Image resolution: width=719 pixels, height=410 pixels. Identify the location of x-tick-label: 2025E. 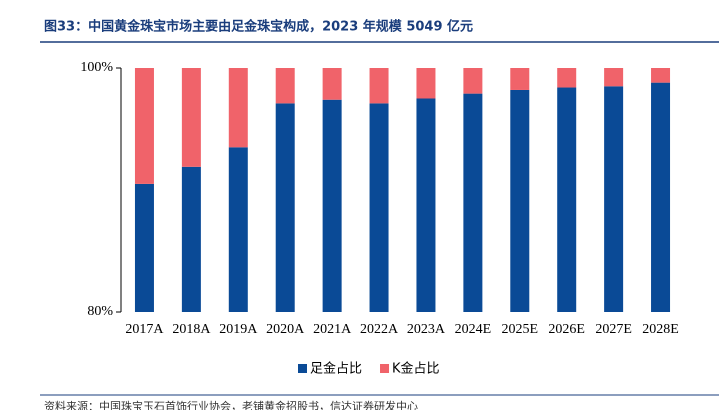
(520, 329).